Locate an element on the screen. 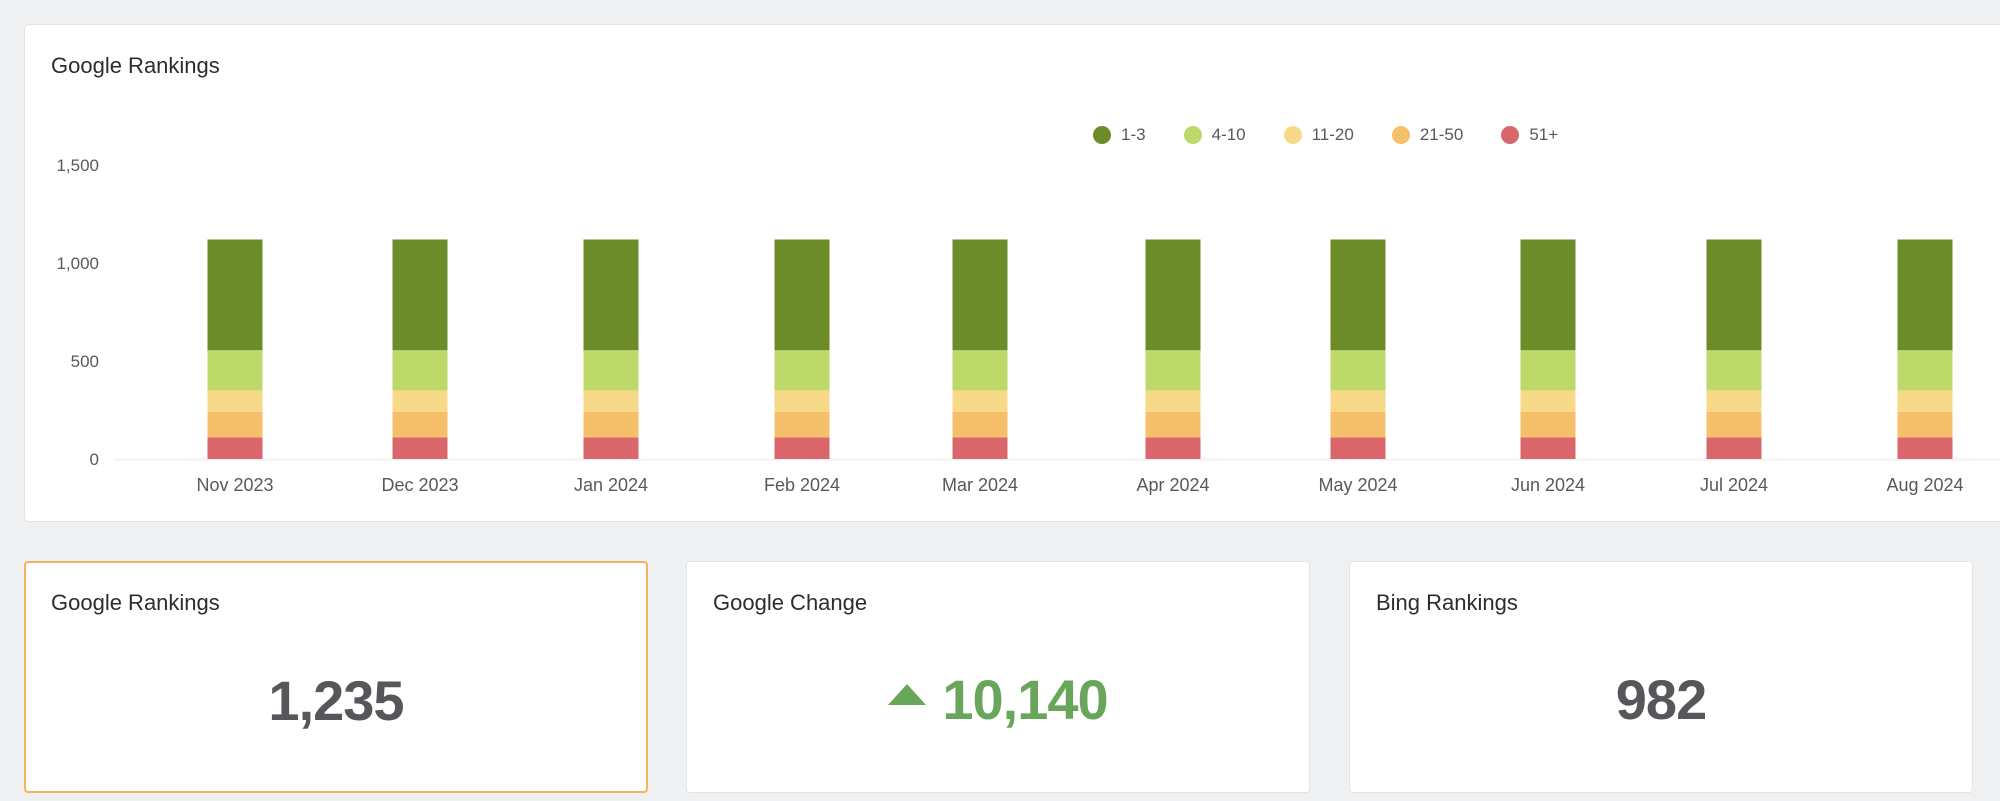 The width and height of the screenshot is (2000, 801). x-tick-label: May 2024 is located at coordinates (1357, 485).